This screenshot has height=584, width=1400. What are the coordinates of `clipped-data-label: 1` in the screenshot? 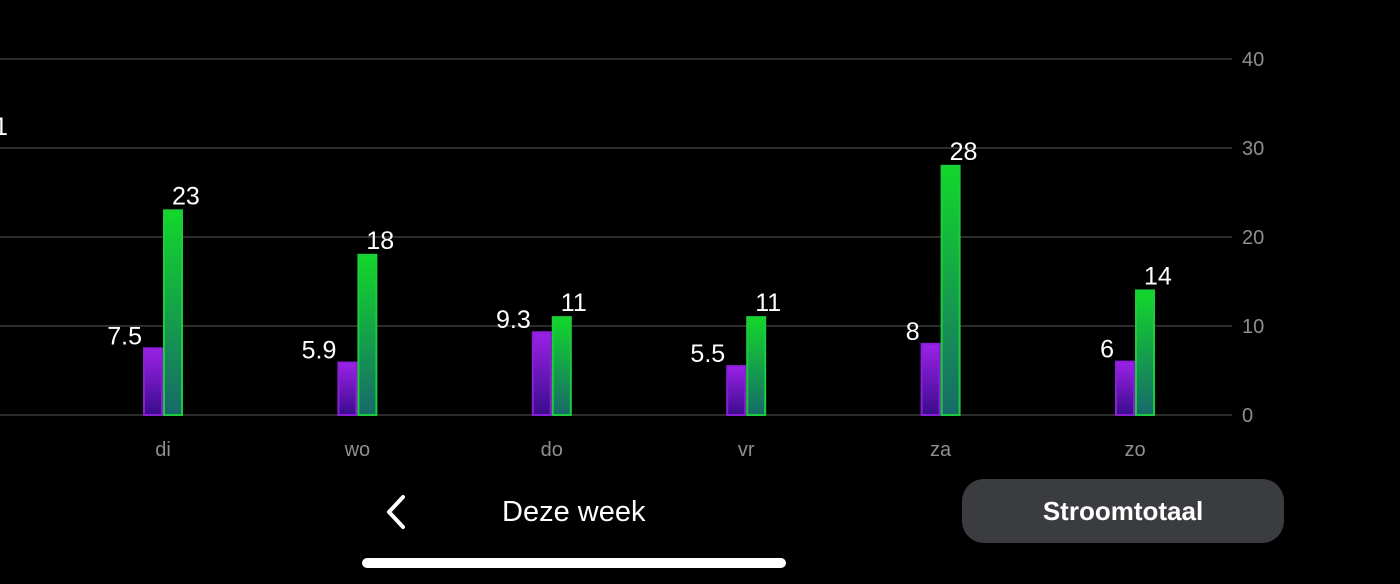 It's located at (4, 127).